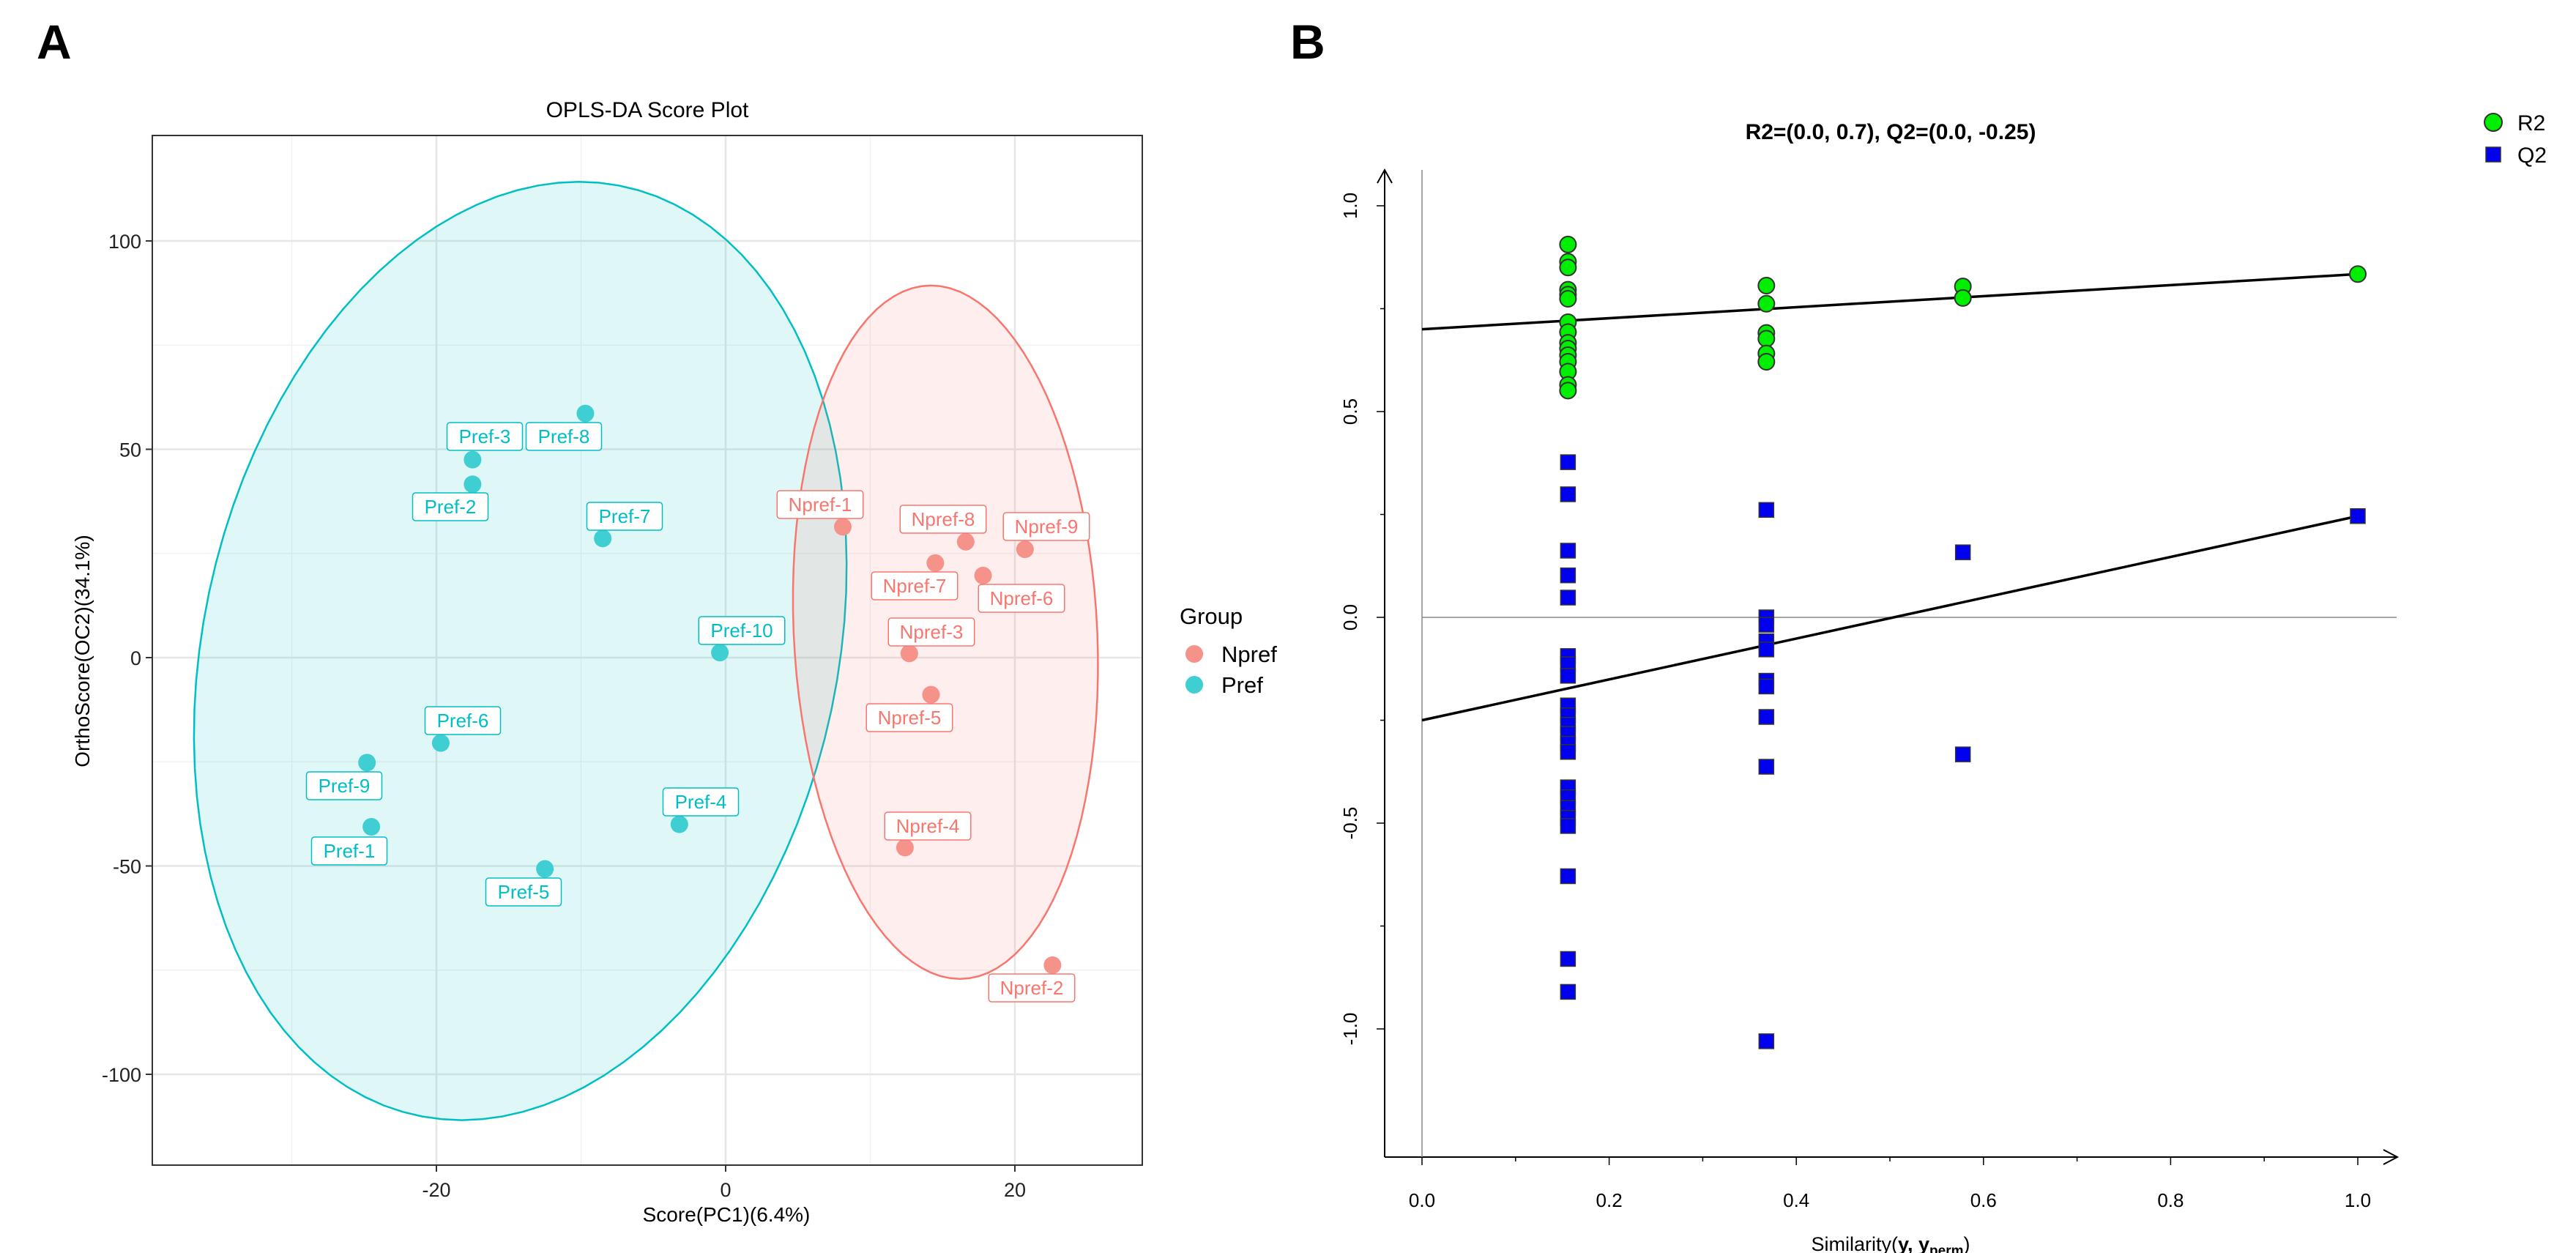 This screenshot has width=2576, height=1253. I want to click on point-label-text: Pref-8, so click(564, 436).